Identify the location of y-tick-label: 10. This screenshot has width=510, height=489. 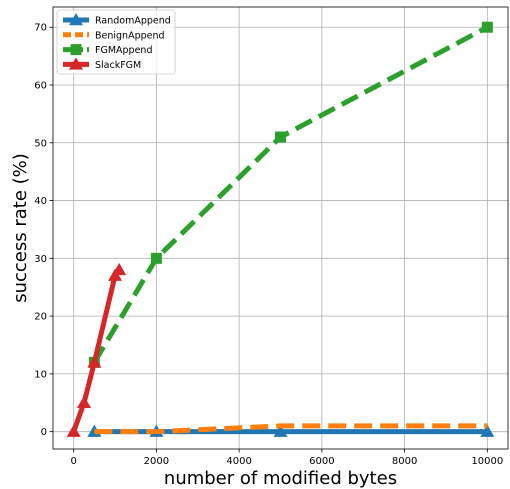
(40, 374).